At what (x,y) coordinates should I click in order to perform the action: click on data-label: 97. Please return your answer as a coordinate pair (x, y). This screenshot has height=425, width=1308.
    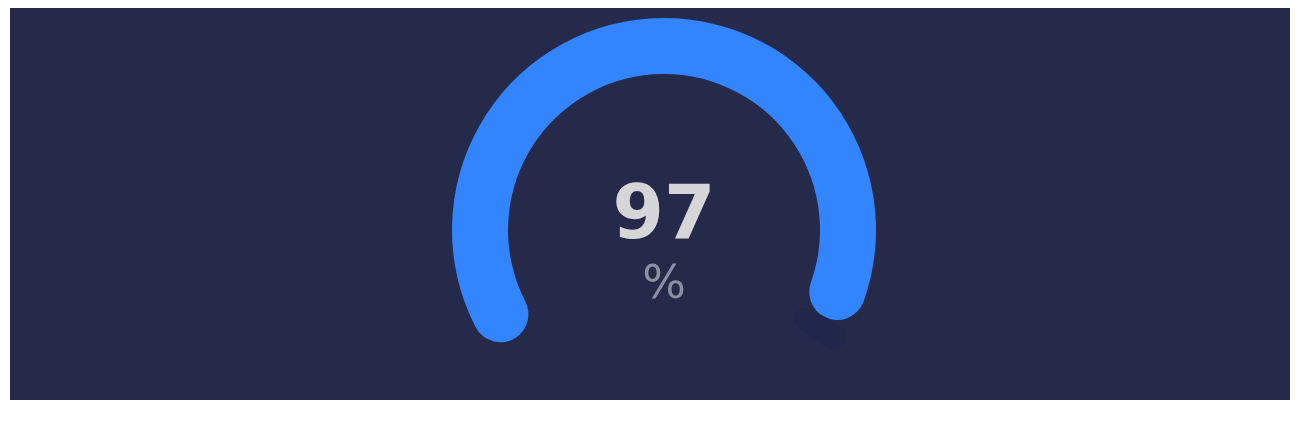
    Looking at the image, I should click on (664, 212).